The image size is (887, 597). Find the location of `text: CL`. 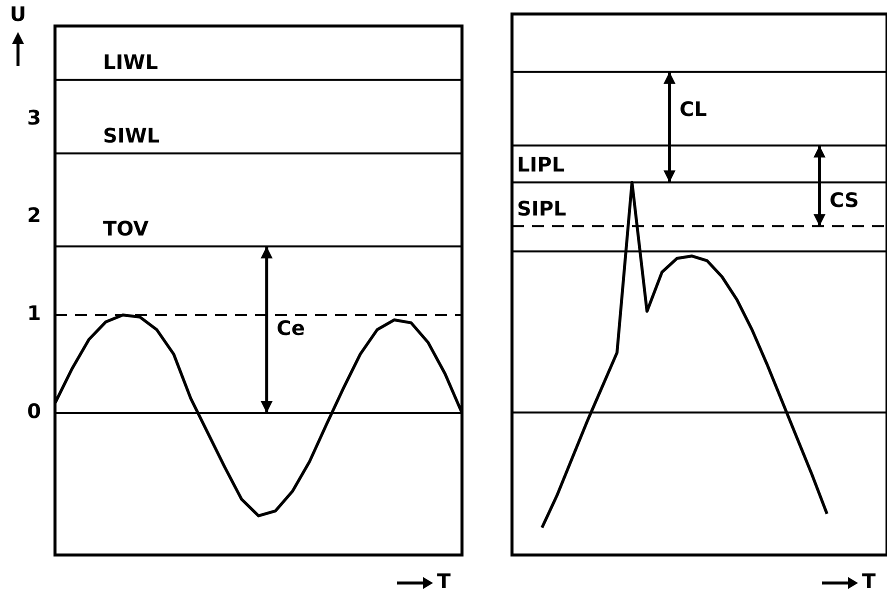

text: CL is located at coordinates (694, 108).